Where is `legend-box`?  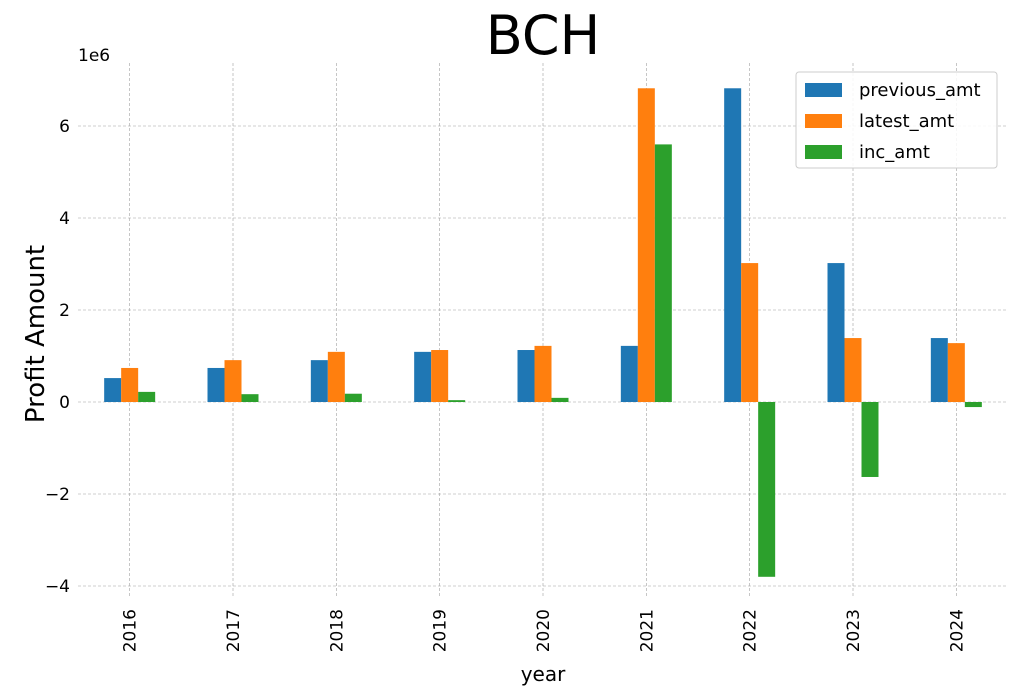
legend-box is located at coordinates (896, 120).